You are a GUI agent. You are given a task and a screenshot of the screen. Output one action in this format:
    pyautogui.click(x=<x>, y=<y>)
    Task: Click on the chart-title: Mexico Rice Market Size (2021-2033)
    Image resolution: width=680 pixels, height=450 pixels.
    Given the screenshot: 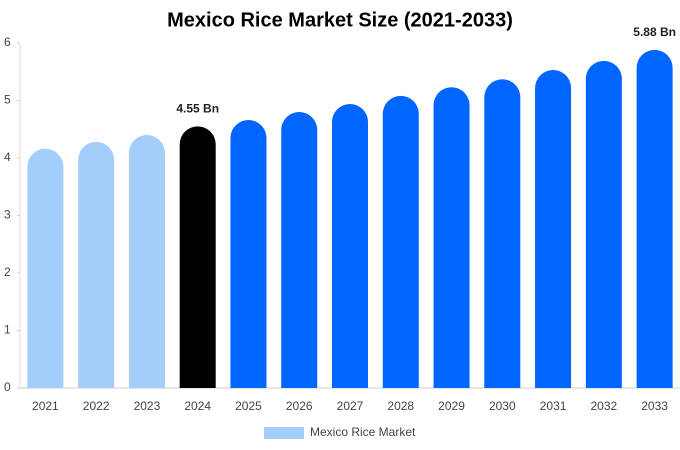 What is the action you would take?
    pyautogui.click(x=340, y=20)
    